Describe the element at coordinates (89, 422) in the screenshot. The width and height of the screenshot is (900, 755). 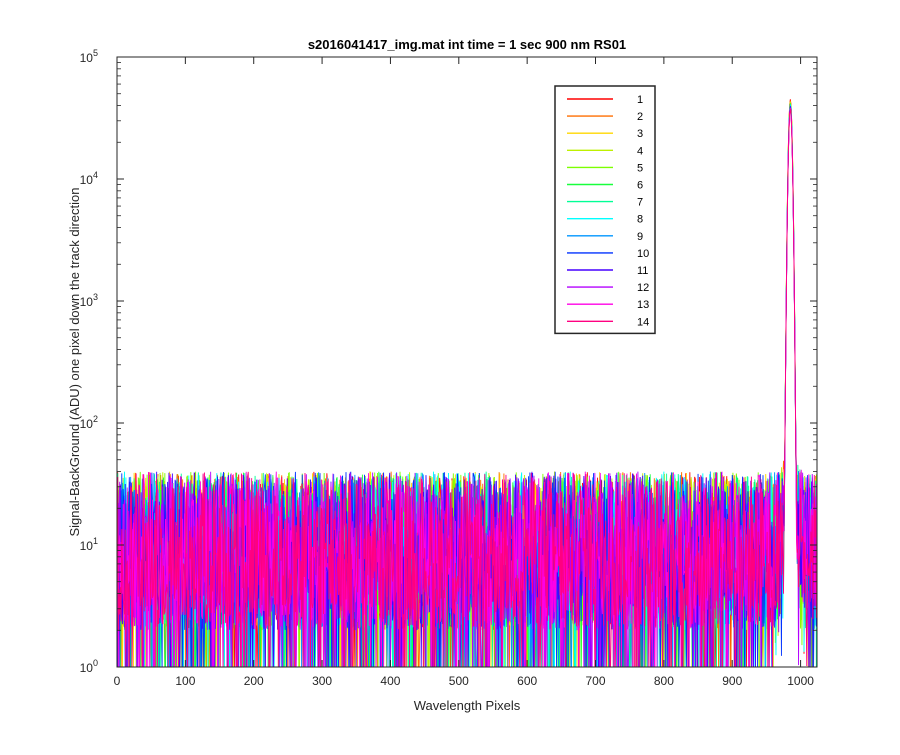
I see `y-tick-label: 10²` at that location.